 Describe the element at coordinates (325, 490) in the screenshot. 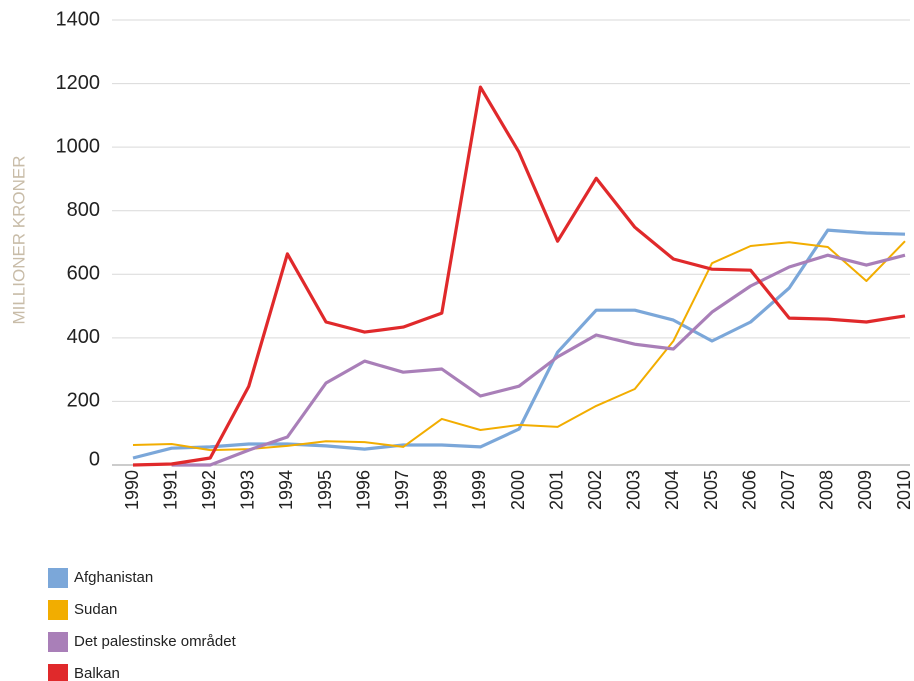

I see `x-tick-label: 1995` at that location.